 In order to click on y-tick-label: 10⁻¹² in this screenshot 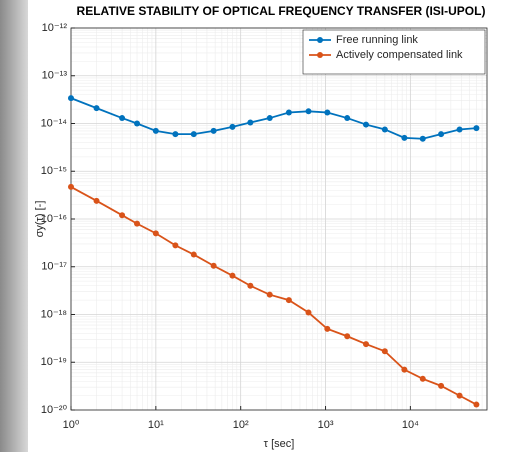, I will do `click(55, 28)`.